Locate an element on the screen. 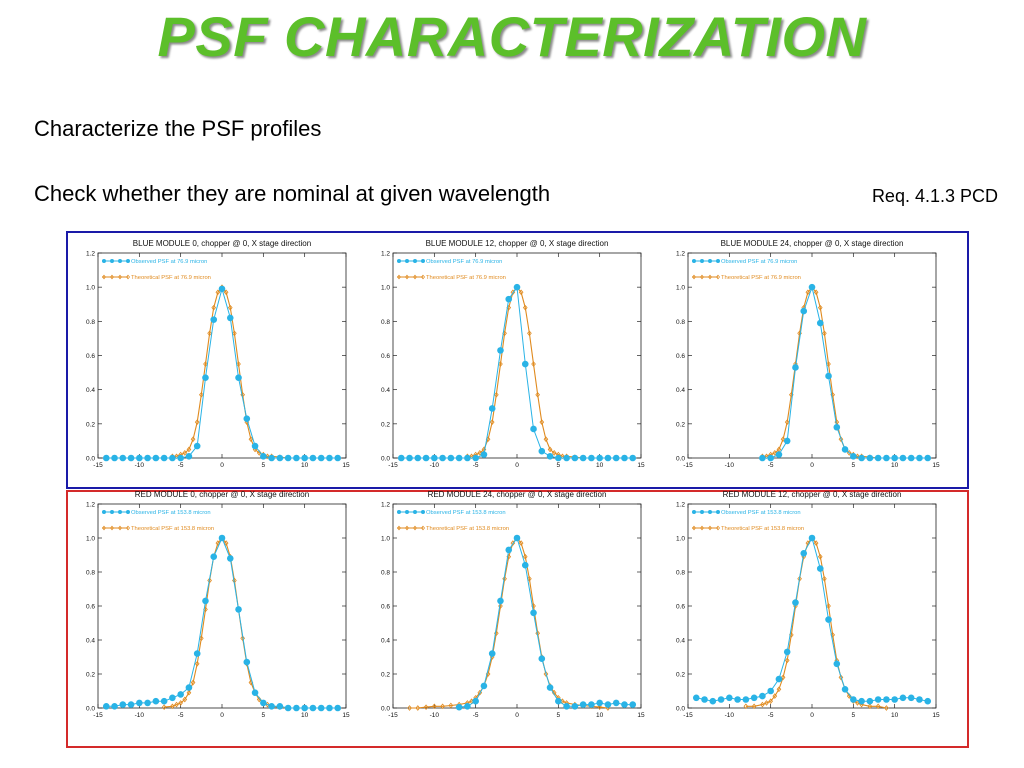  requirement-reference: Req. 4.1.3 PCD is located at coordinates (934, 196).